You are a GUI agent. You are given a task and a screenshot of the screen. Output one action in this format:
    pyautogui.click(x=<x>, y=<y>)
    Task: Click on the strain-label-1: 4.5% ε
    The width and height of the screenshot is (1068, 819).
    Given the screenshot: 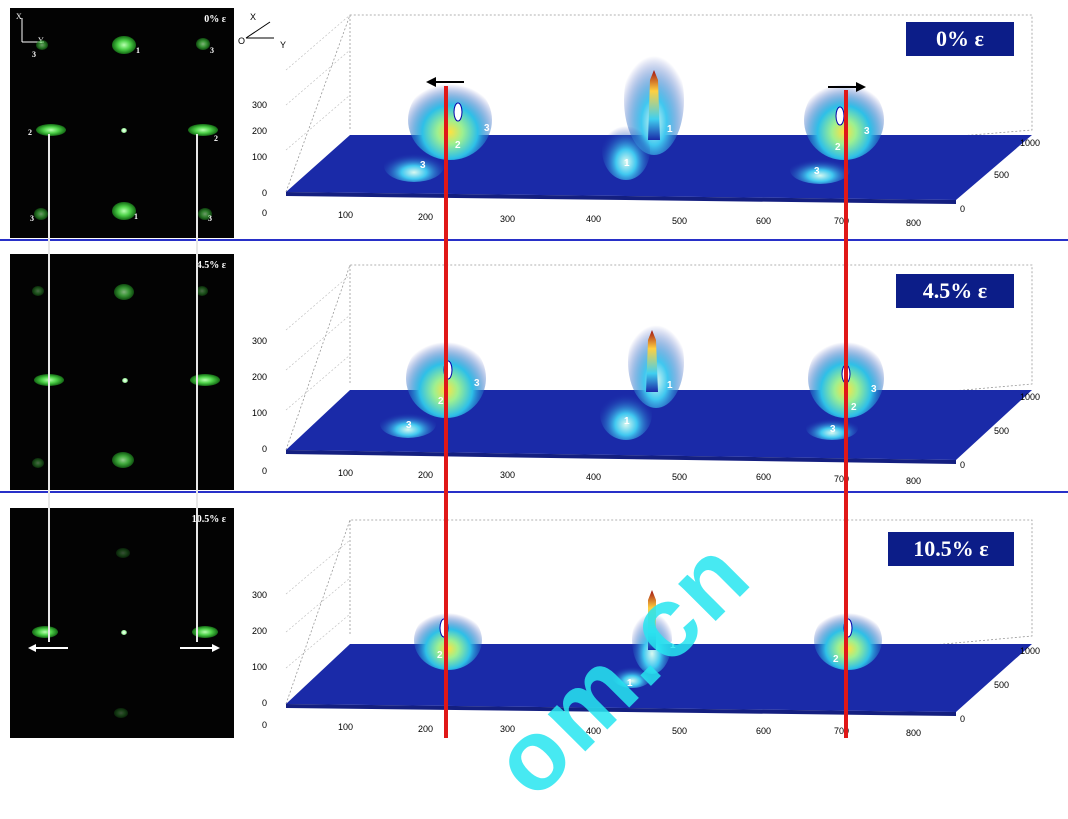 What is the action you would take?
    pyautogui.click(x=955, y=291)
    